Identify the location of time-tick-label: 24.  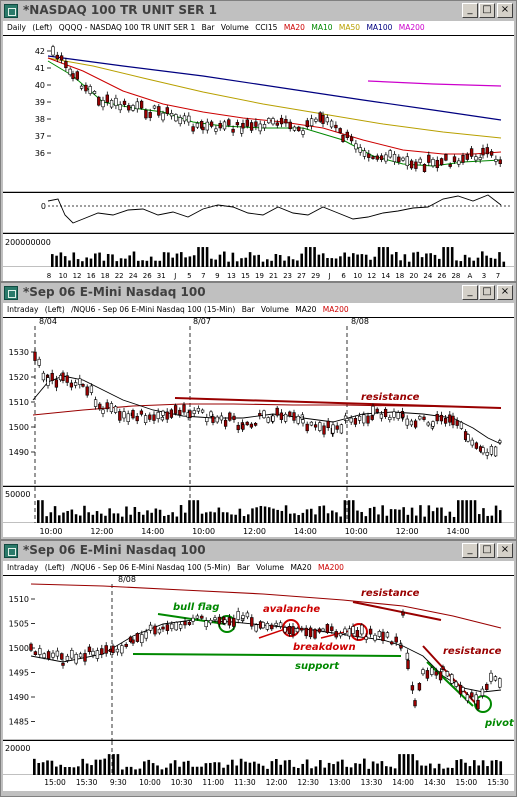
(133, 276).